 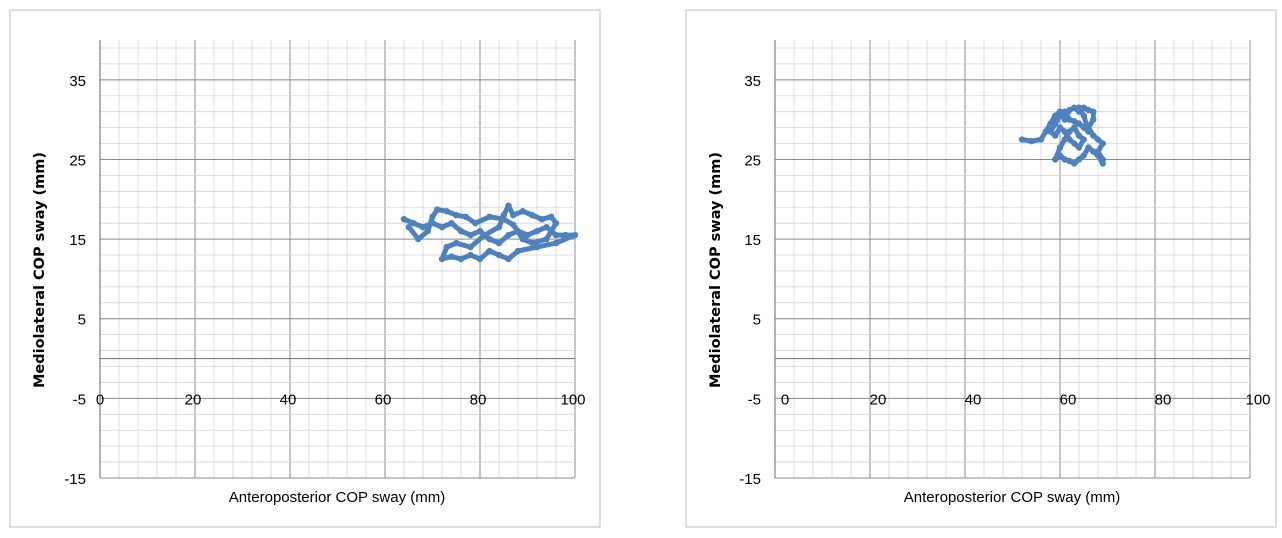 I want to click on y-tick-label: 5, so click(x=757, y=320).